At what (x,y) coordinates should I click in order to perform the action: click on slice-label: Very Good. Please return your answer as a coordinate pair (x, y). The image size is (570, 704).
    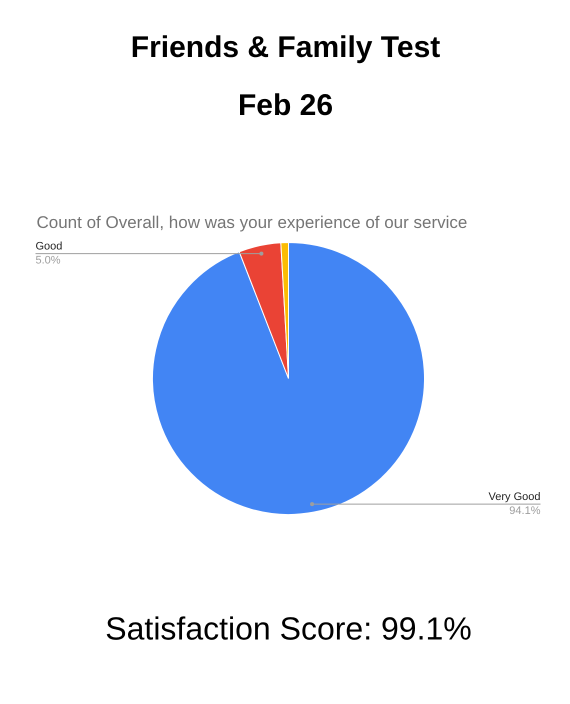
    Looking at the image, I should click on (514, 497).